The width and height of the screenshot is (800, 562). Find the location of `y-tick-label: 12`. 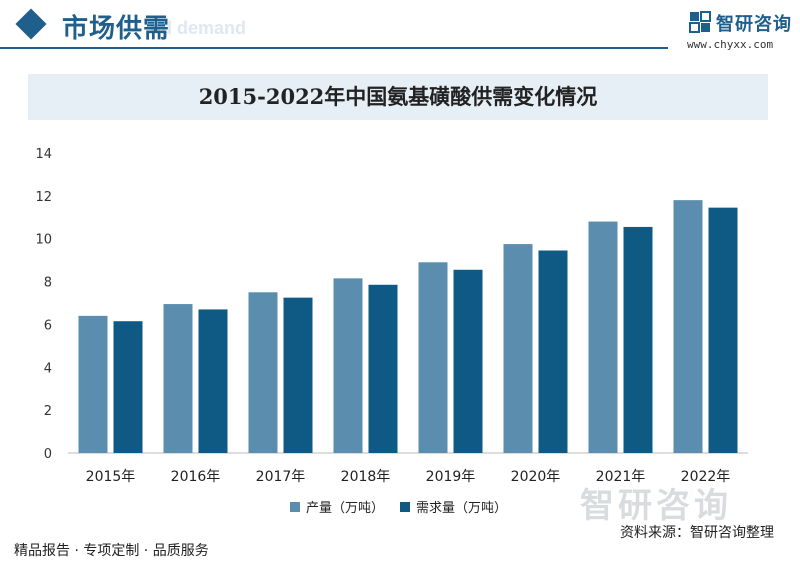

y-tick-label: 12 is located at coordinates (43, 197).